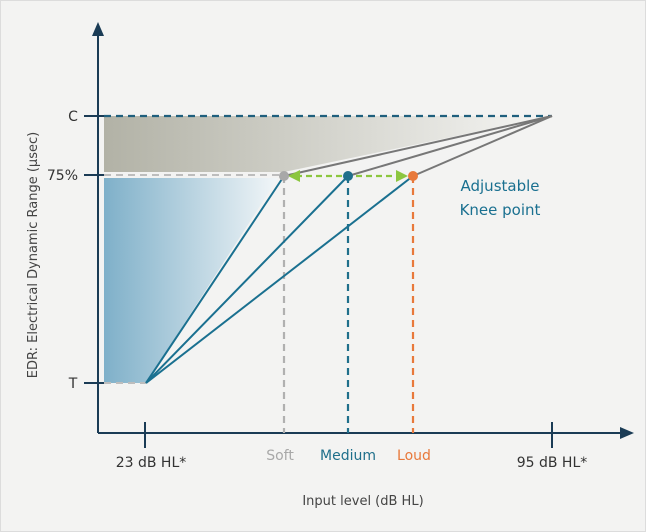 This screenshot has height=532, width=646. I want to click on knee-arrow-right-head, so click(402, 176).